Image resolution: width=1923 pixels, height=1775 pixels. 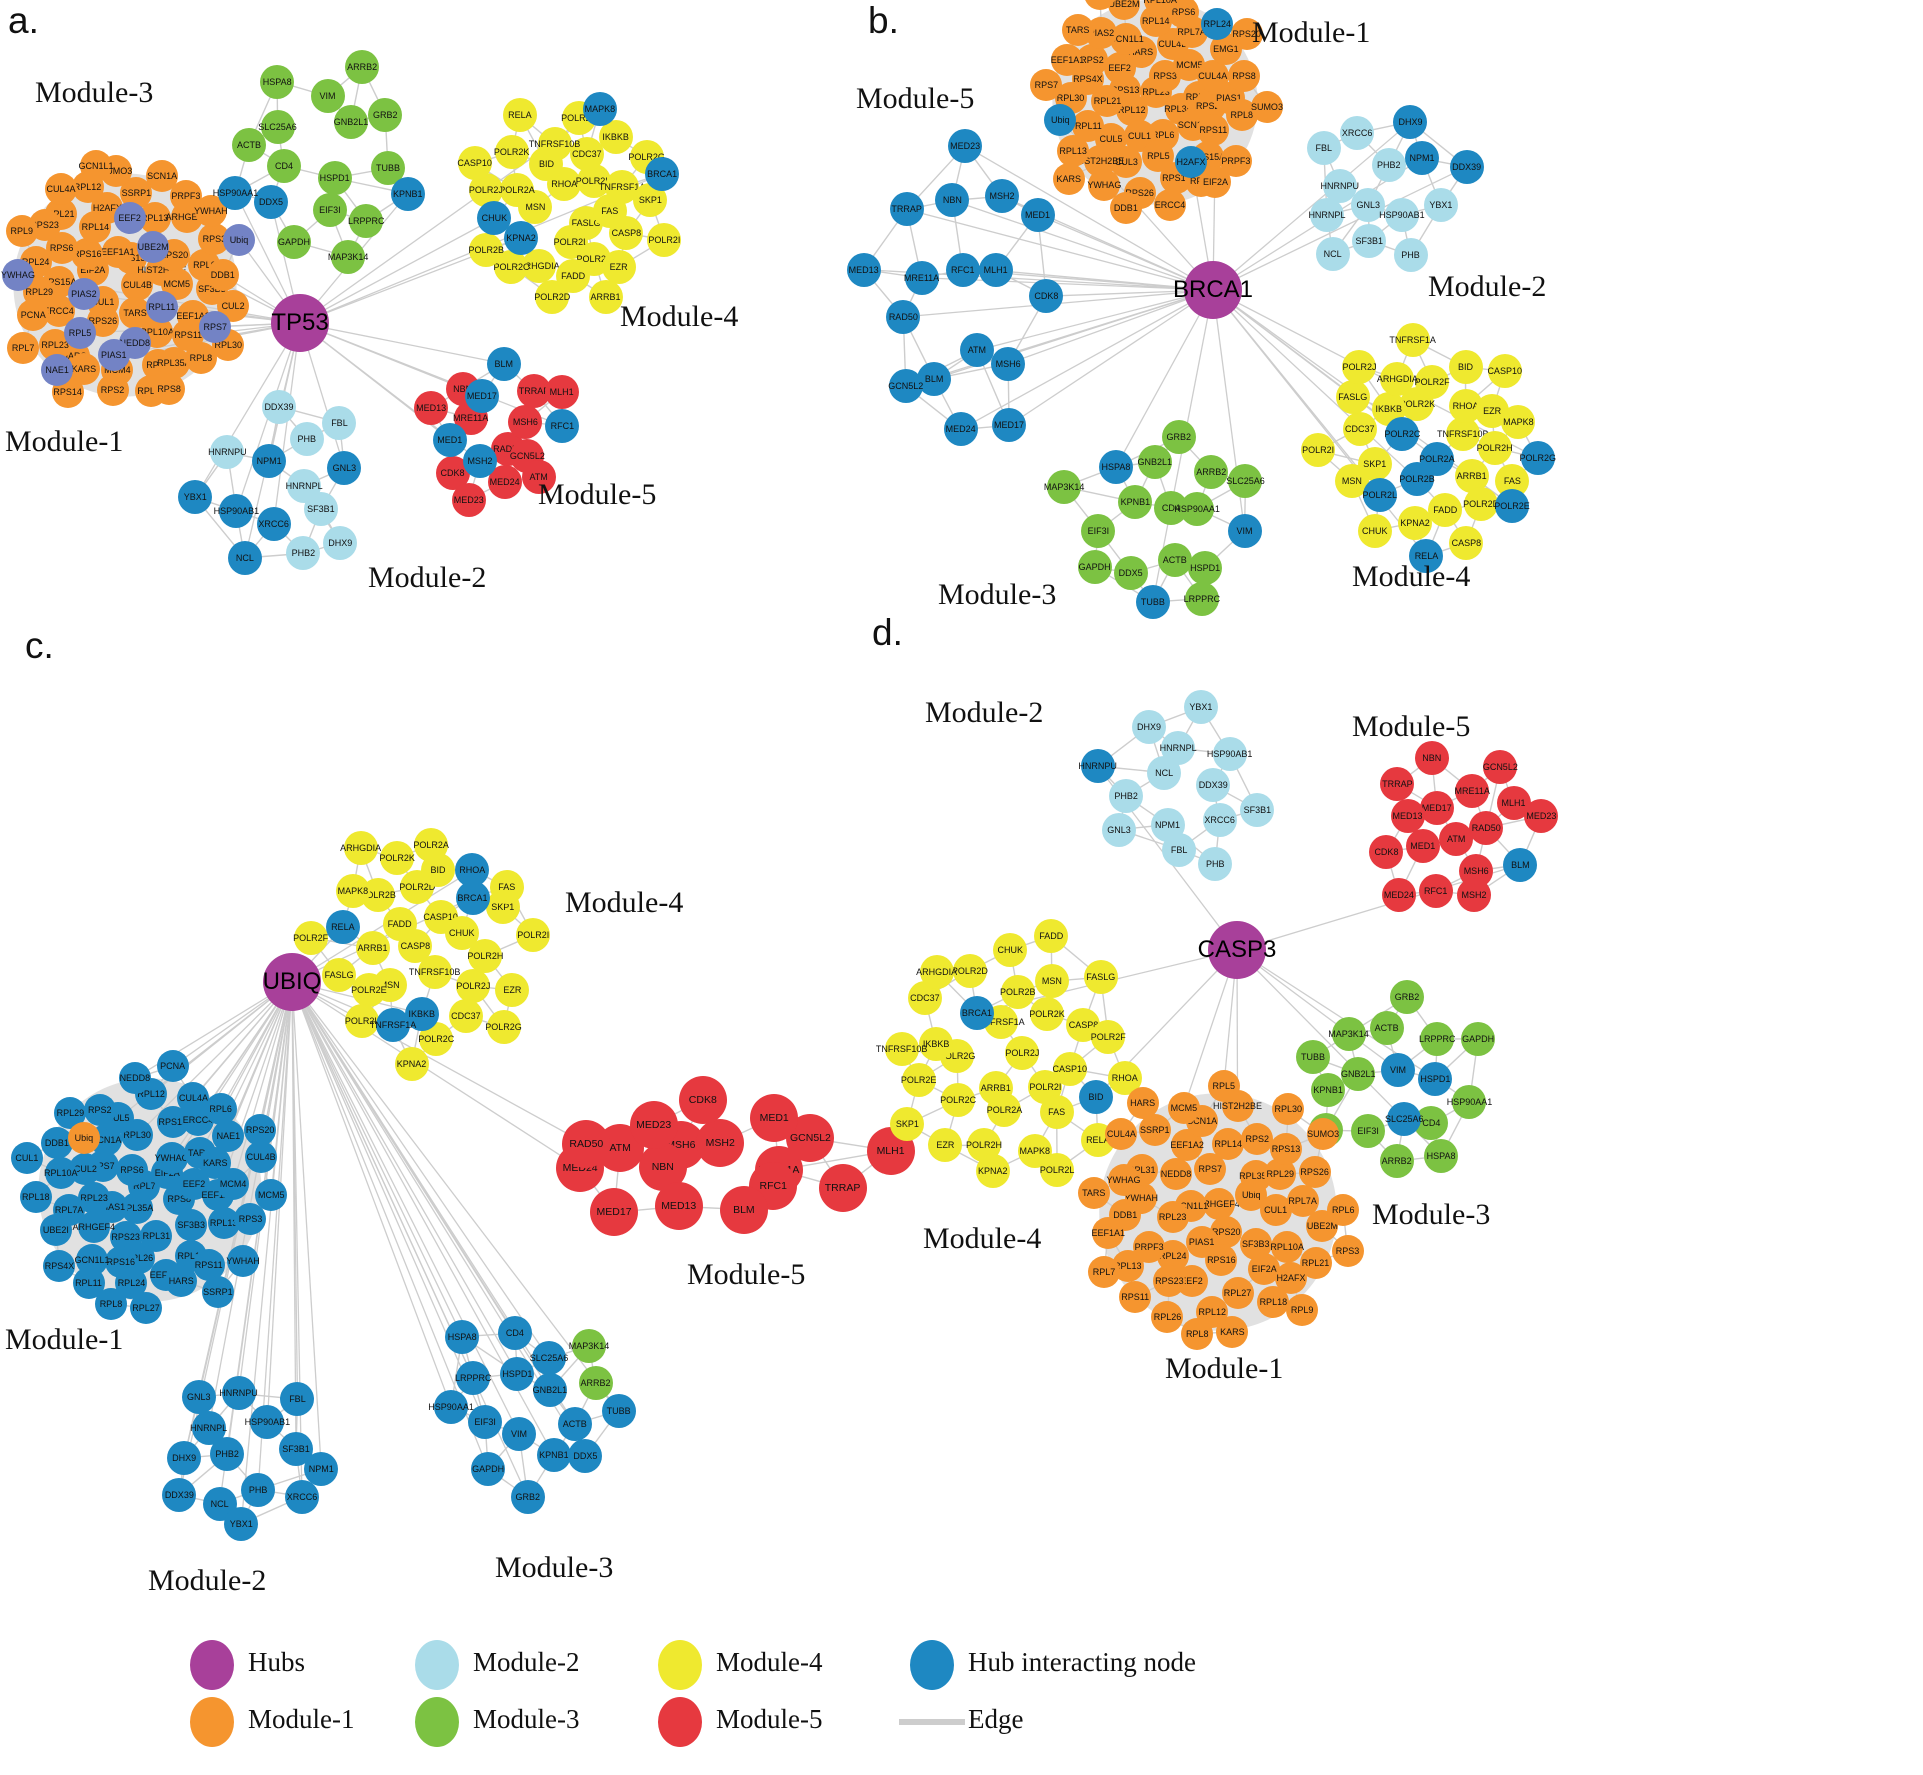 What do you see at coordinates (1125, 207) in the screenshot?
I see `node-ddb1: DDB1` at bounding box center [1125, 207].